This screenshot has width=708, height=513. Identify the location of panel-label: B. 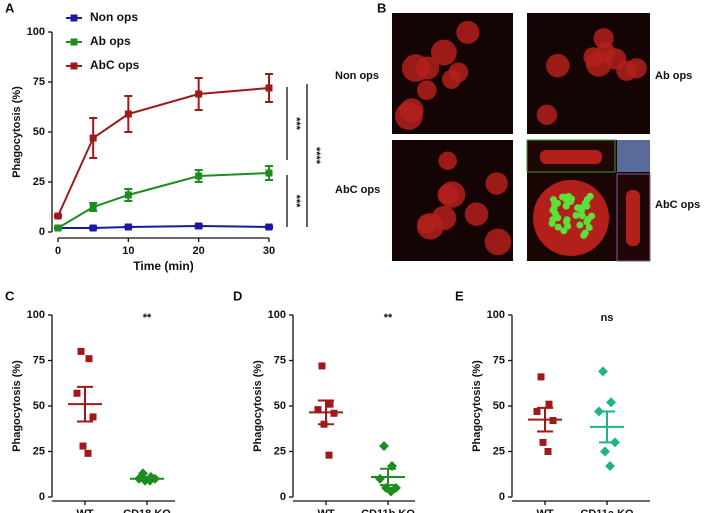
(381, 7).